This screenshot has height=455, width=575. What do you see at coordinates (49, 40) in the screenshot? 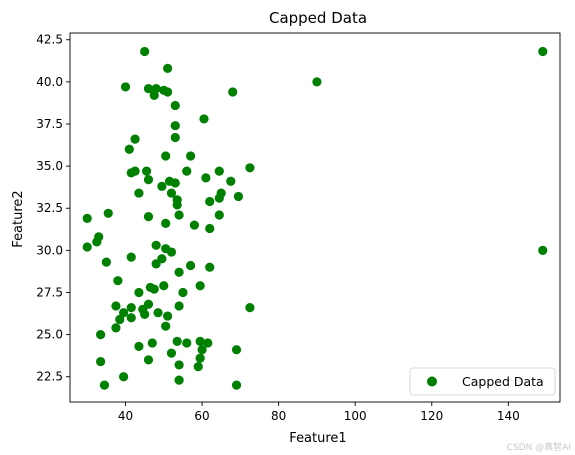
I see `y-tick-label: 42.5` at bounding box center [49, 40].